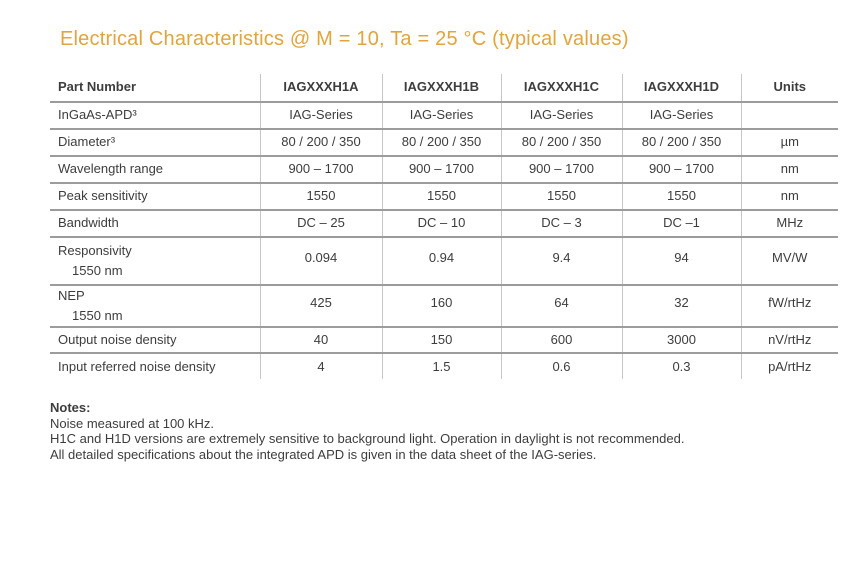 This screenshot has height=577, width=858. What do you see at coordinates (441, 366) in the screenshot?
I see `cell-value: 1.5` at bounding box center [441, 366].